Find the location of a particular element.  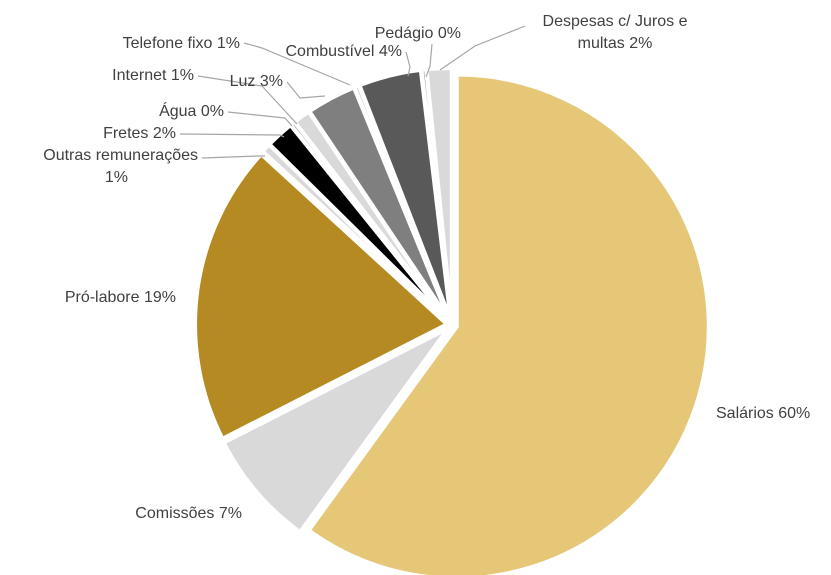

slice-label: Combustível 4% is located at coordinates (344, 51).